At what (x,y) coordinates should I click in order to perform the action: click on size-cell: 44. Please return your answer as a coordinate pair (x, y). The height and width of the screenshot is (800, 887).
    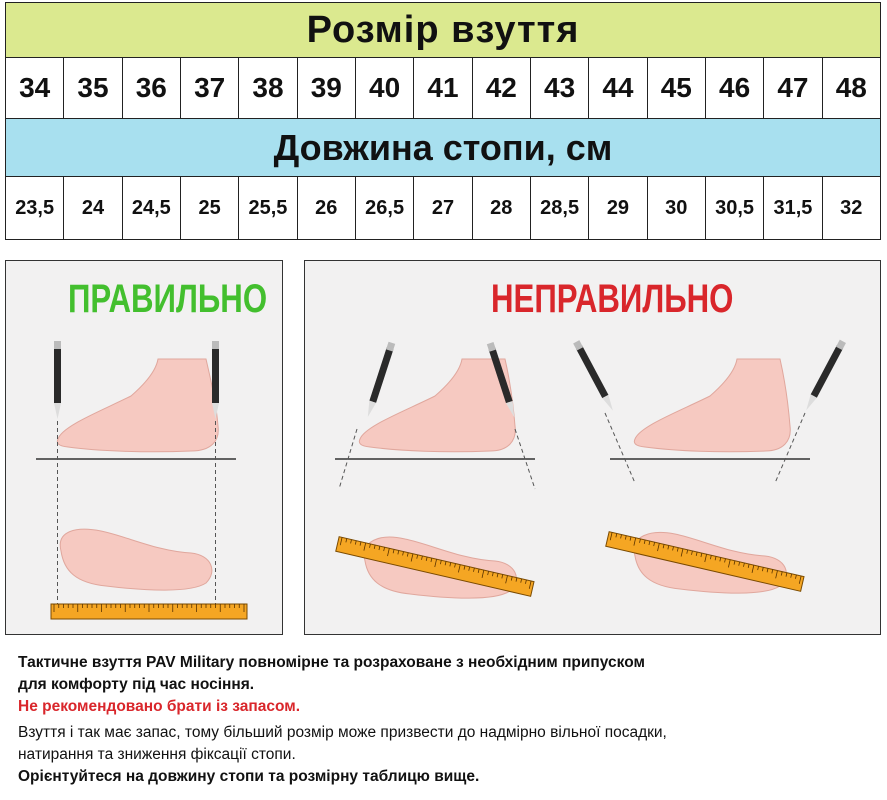
    Looking at the image, I should click on (618, 88).